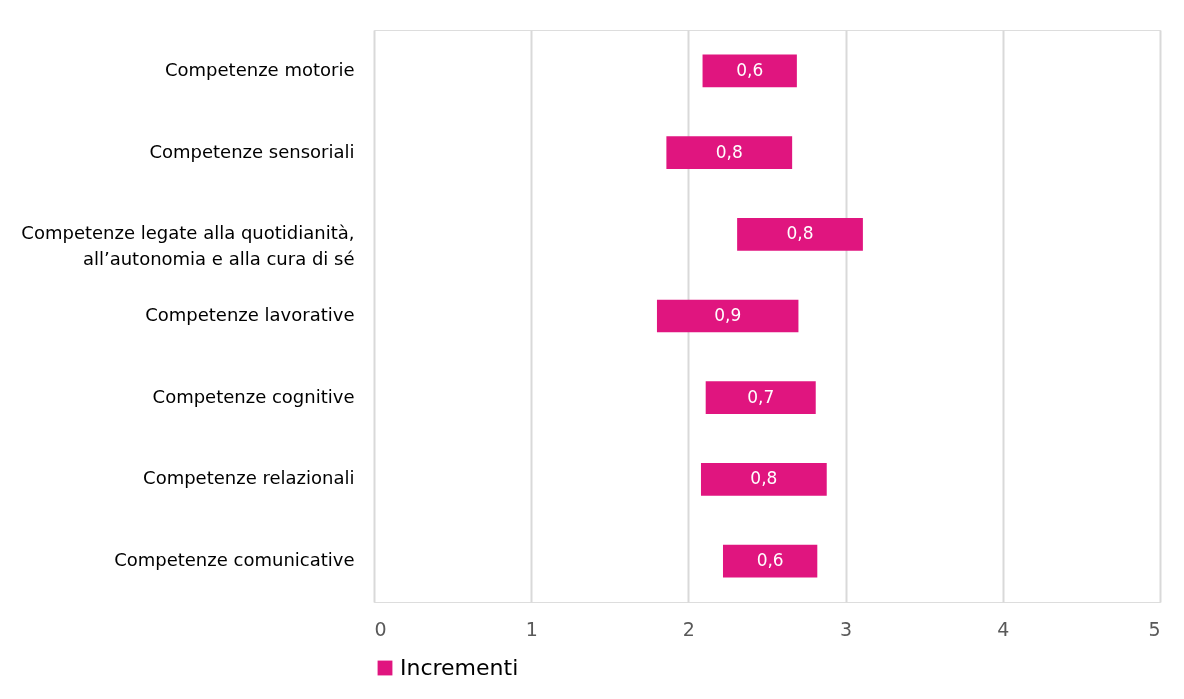  I want to click on y-tick-label: Competenze legate alla quotidianità, all’autonomia e alla cura di sé, so click(188, 246).